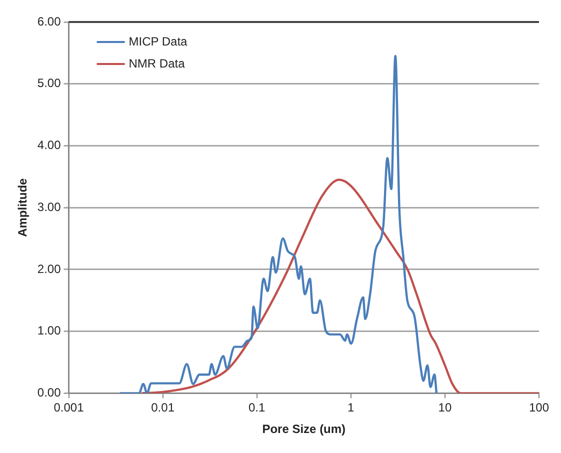 The height and width of the screenshot is (453, 561). What do you see at coordinates (158, 41) in the screenshot?
I see `legend-label: MICP Data` at bounding box center [158, 41].